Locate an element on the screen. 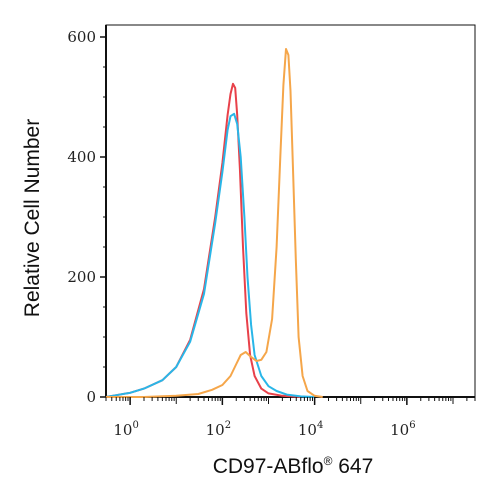 This screenshot has width=500, height=500. x-tick-label: 10⁴ is located at coordinates (310, 429).